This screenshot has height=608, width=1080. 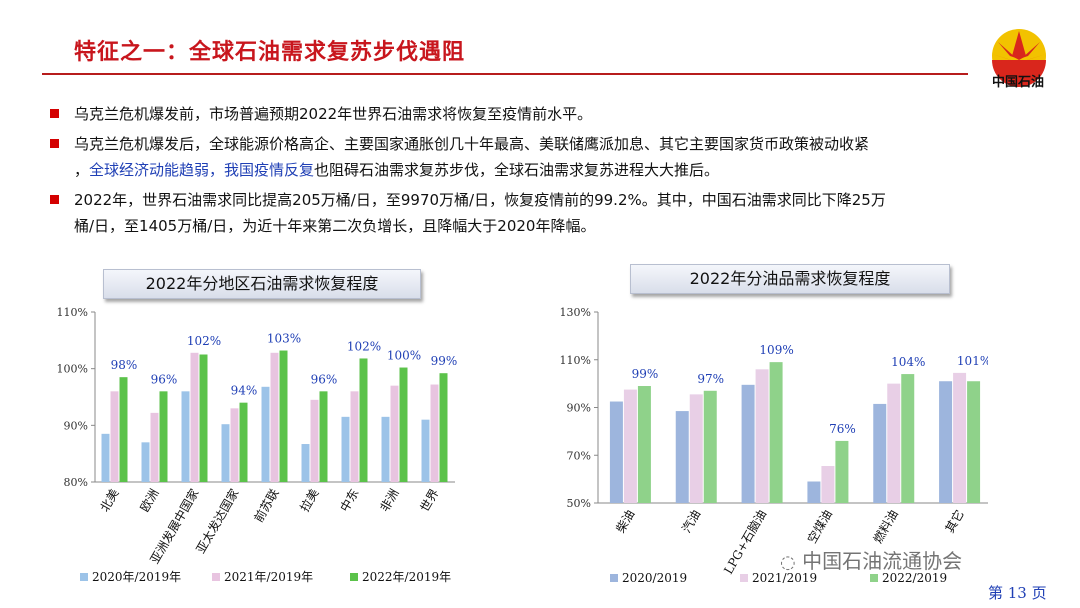 What do you see at coordinates (710, 379) in the screenshot?
I see `data-label: 97%` at bounding box center [710, 379].